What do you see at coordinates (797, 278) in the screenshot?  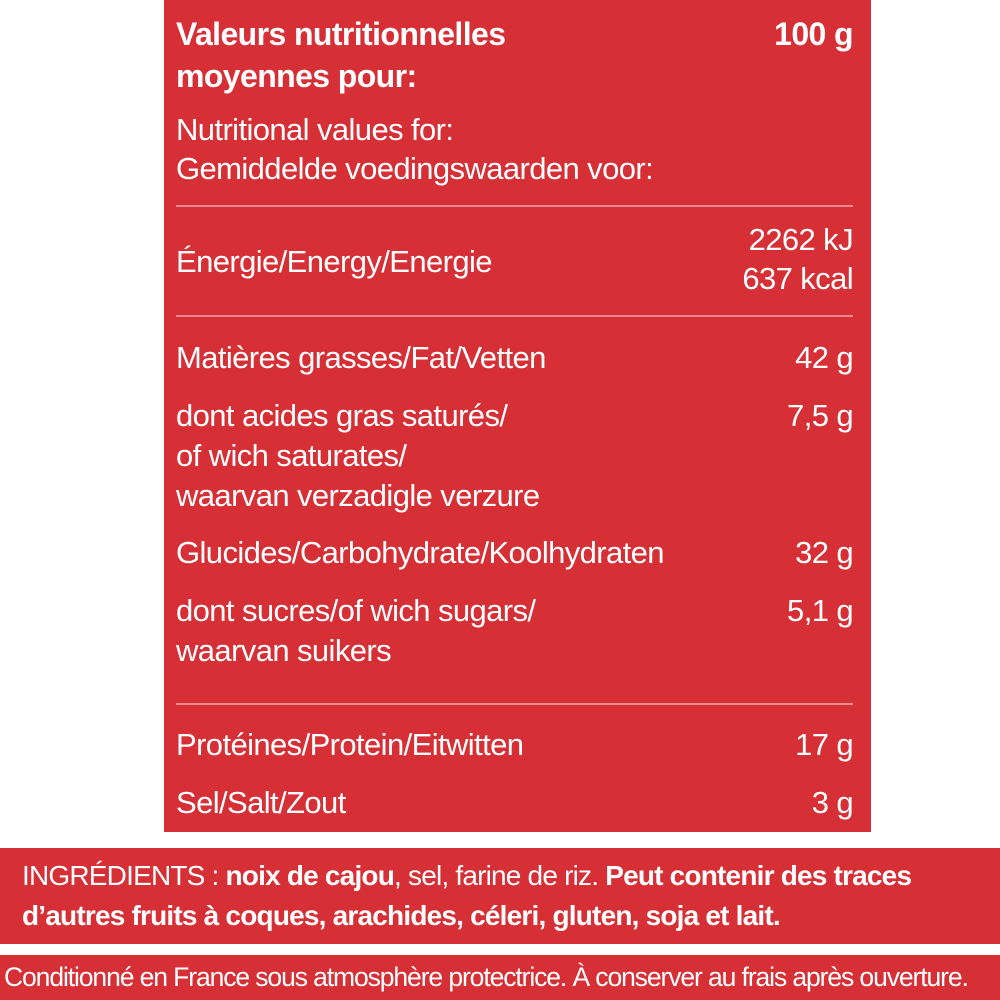 I see `energy-kcal: 637 kcal` at bounding box center [797, 278].